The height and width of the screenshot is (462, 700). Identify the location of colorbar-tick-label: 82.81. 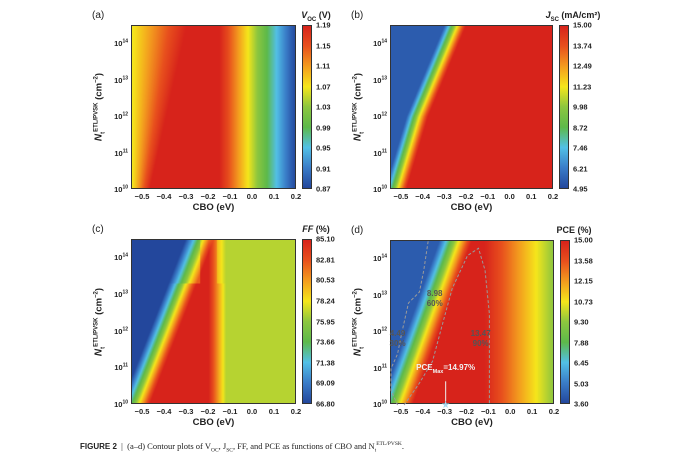
(325, 260).